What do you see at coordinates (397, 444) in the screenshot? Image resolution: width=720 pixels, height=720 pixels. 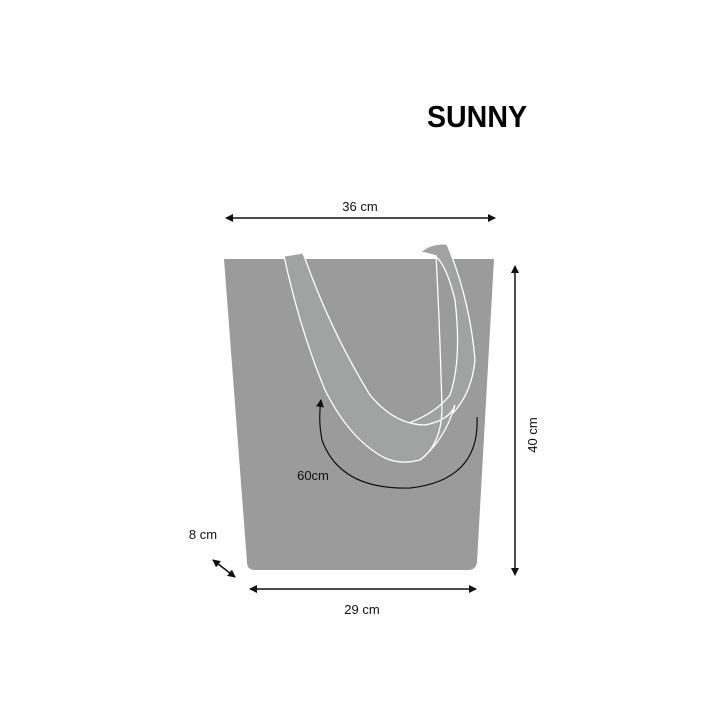 I see `strap-length-arrow` at bounding box center [397, 444].